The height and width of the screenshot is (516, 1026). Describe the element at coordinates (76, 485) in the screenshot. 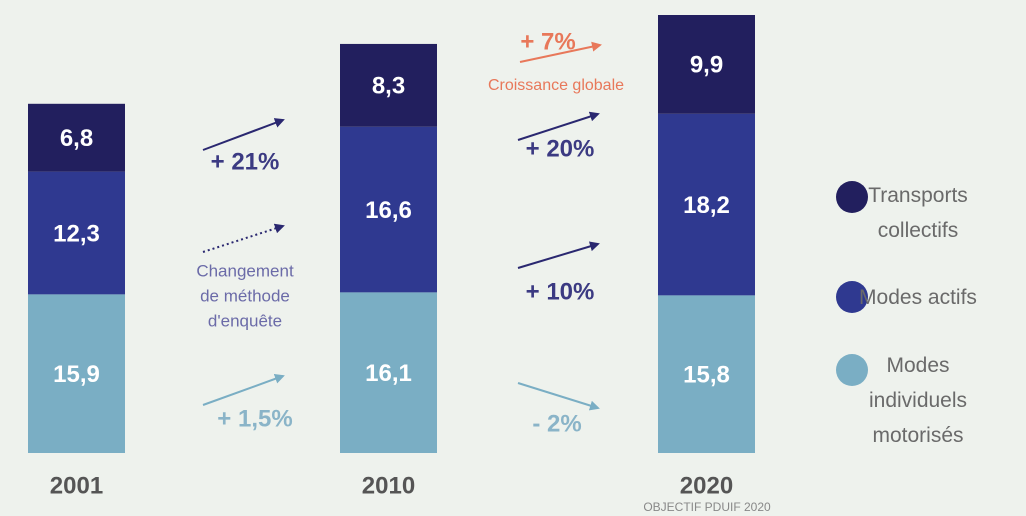

I see `x-tick-label: 2001` at that location.